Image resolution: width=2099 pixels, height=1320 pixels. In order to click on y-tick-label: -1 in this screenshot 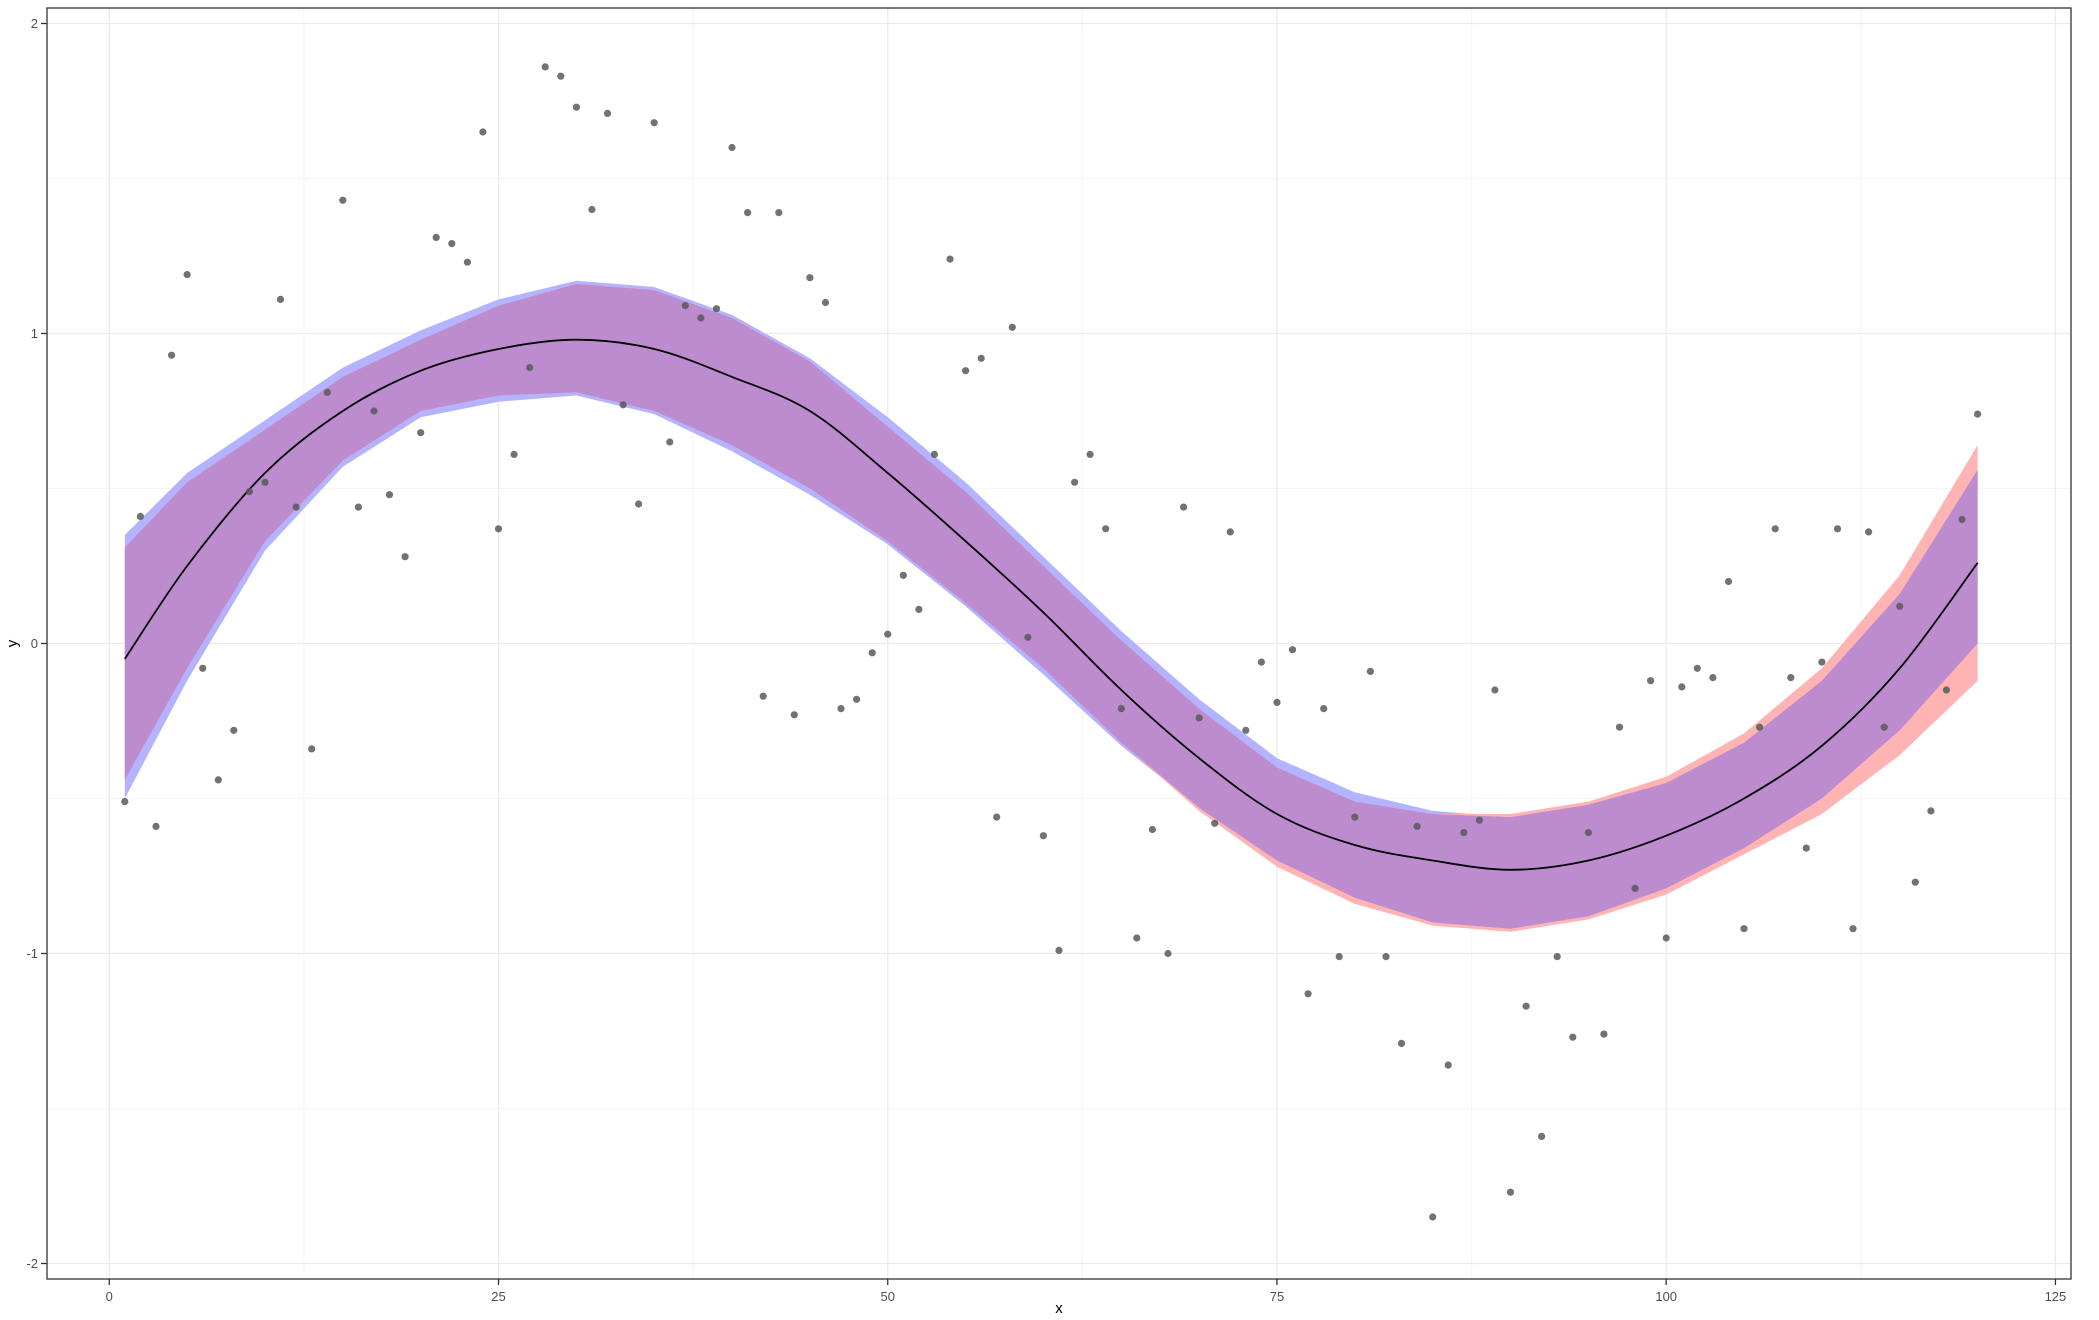, I will do `click(32, 953)`.